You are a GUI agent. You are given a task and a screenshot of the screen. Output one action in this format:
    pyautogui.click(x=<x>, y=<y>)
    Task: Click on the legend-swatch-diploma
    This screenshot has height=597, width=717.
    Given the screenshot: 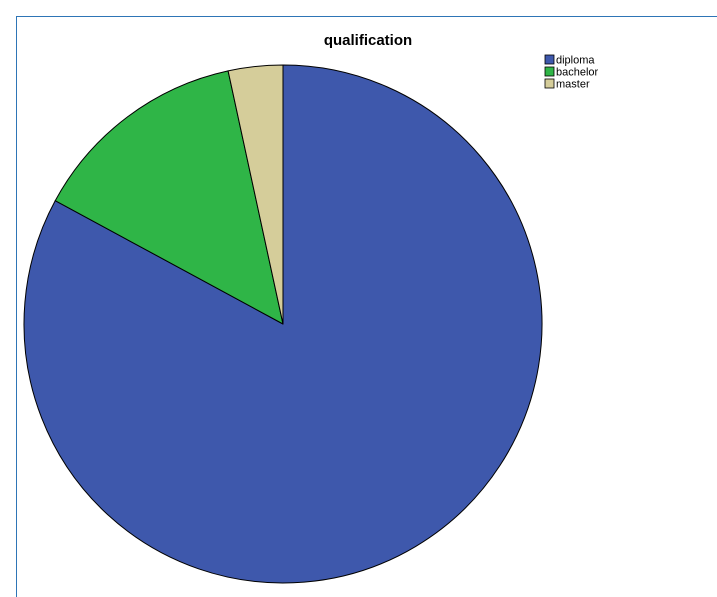 What is the action you would take?
    pyautogui.click(x=549, y=59)
    